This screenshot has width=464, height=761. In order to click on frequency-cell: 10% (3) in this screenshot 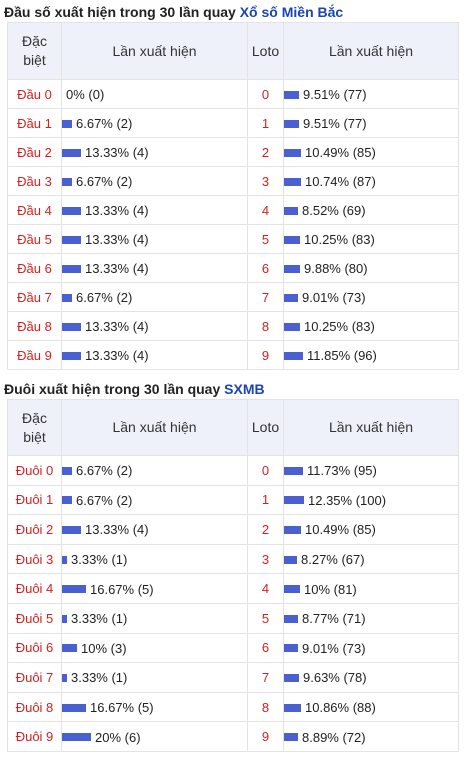, I will do `click(154, 648)`.